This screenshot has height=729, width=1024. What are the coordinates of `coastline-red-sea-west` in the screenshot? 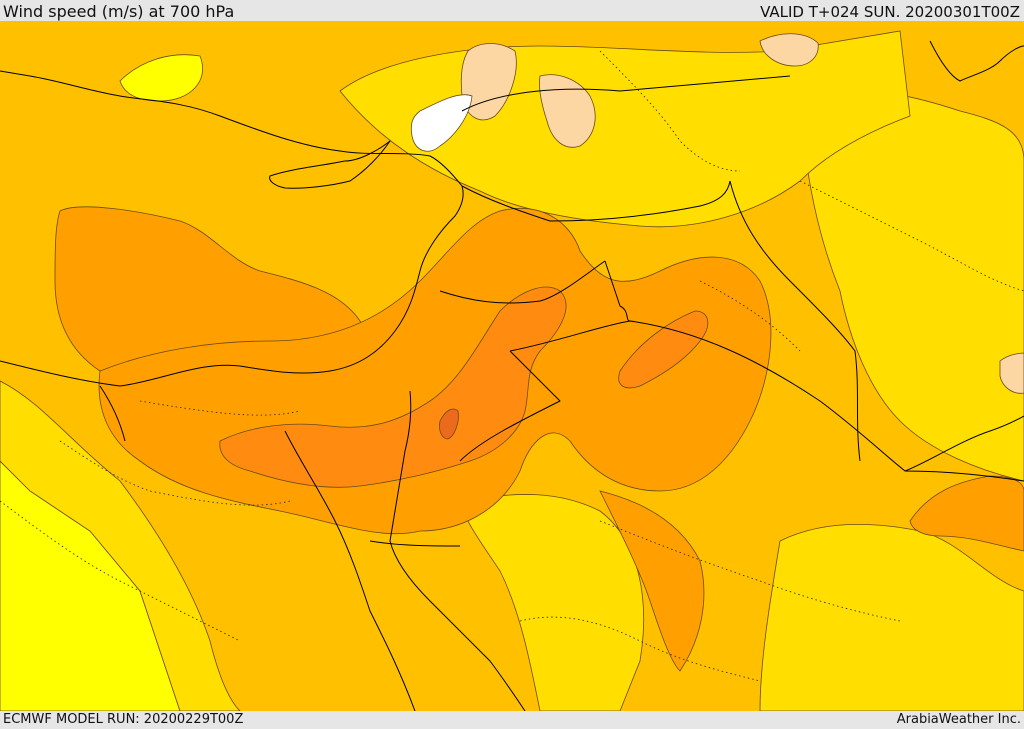 It's located at (350, 570).